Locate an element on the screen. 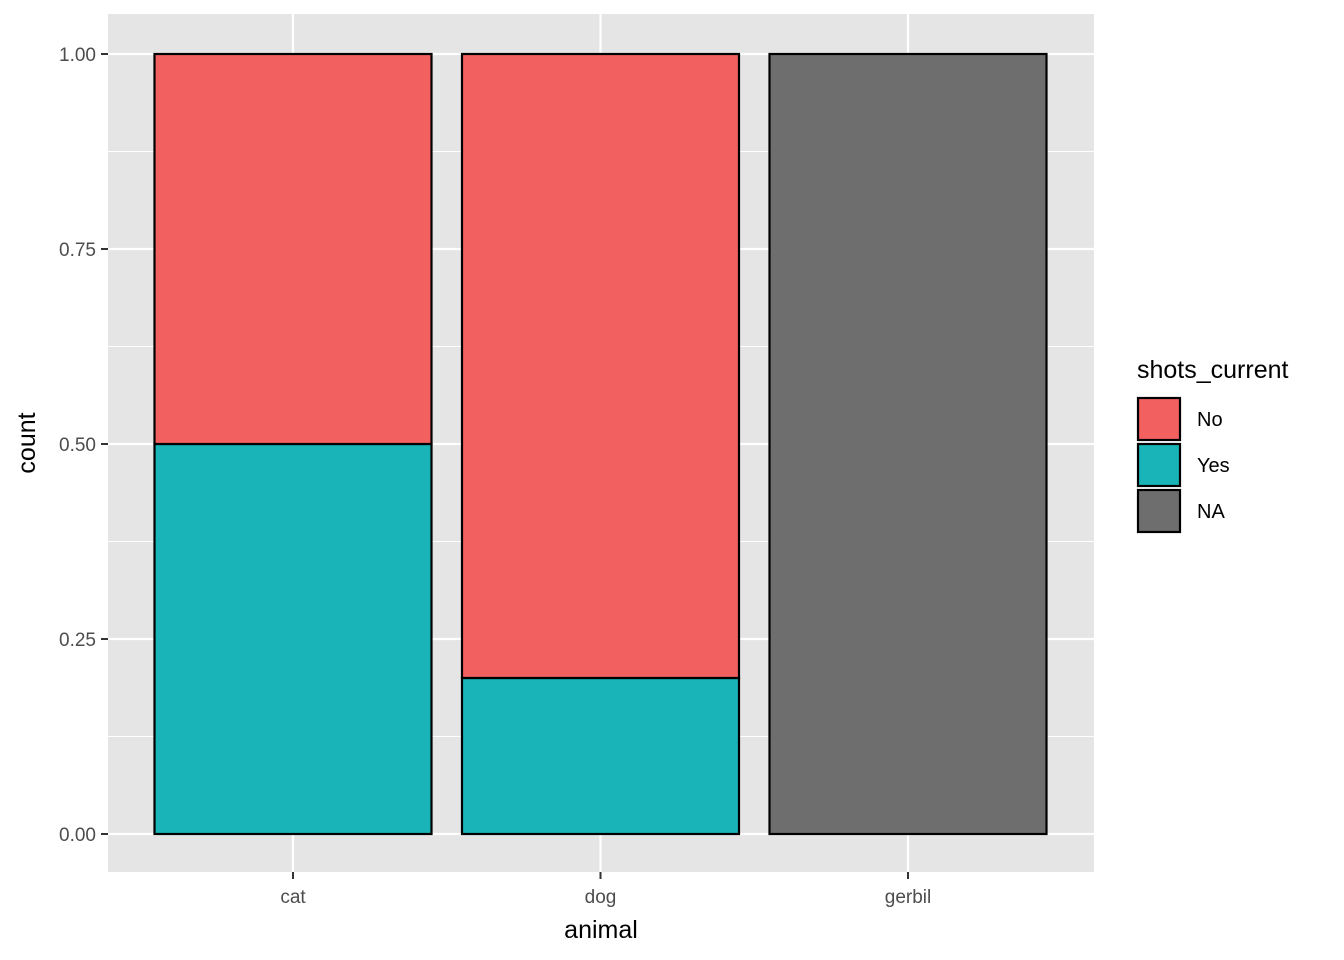 Image resolution: width=1344 pixels, height=960 pixels. y-axis-title: count is located at coordinates (27, 442).